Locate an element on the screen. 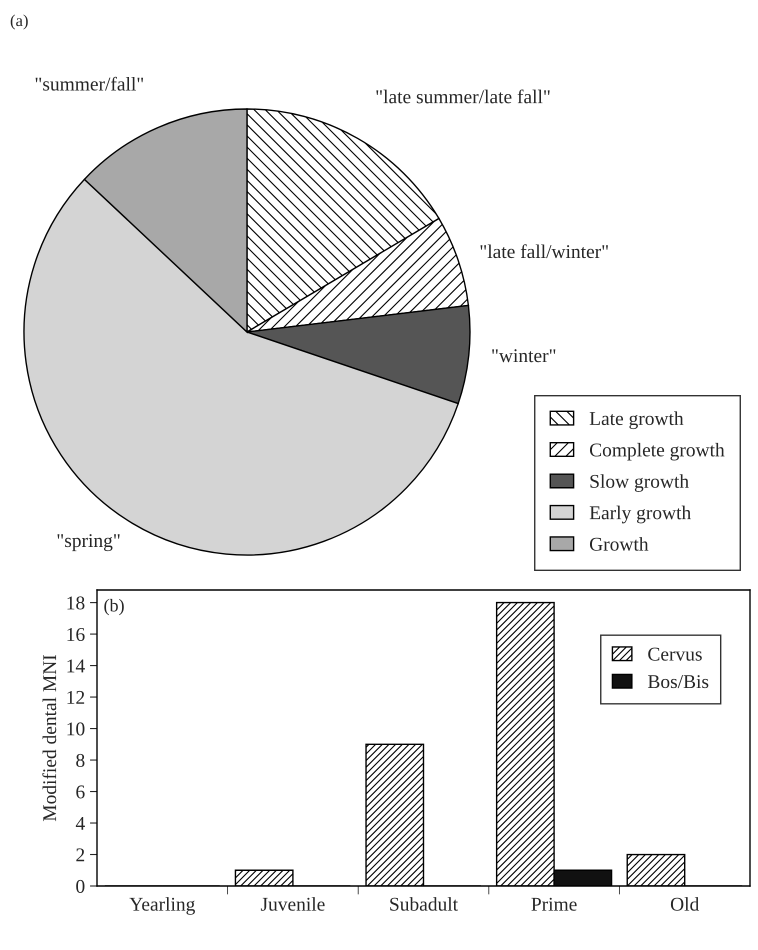  y-tick-label: 4 is located at coordinates (80, 823).